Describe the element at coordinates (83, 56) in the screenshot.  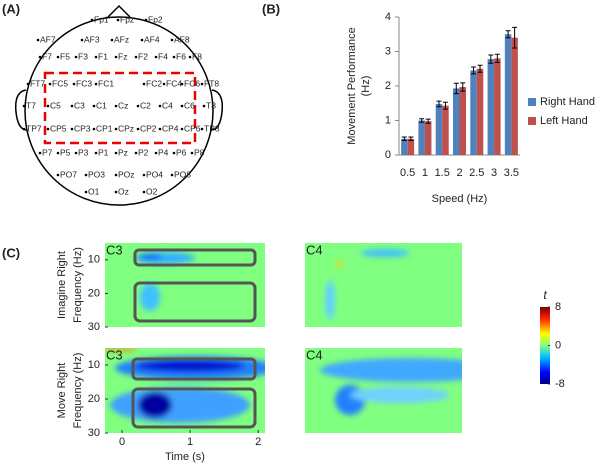
I see `electrode-label: F3` at that location.